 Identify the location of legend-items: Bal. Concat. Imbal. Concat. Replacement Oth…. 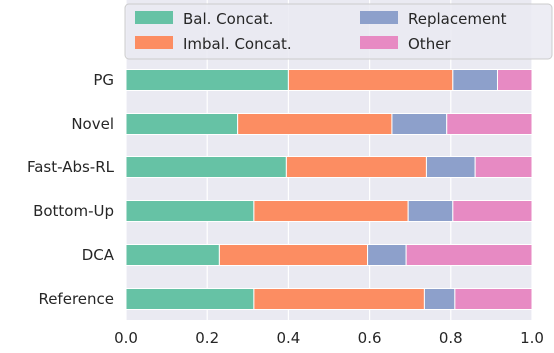
(321, 31).